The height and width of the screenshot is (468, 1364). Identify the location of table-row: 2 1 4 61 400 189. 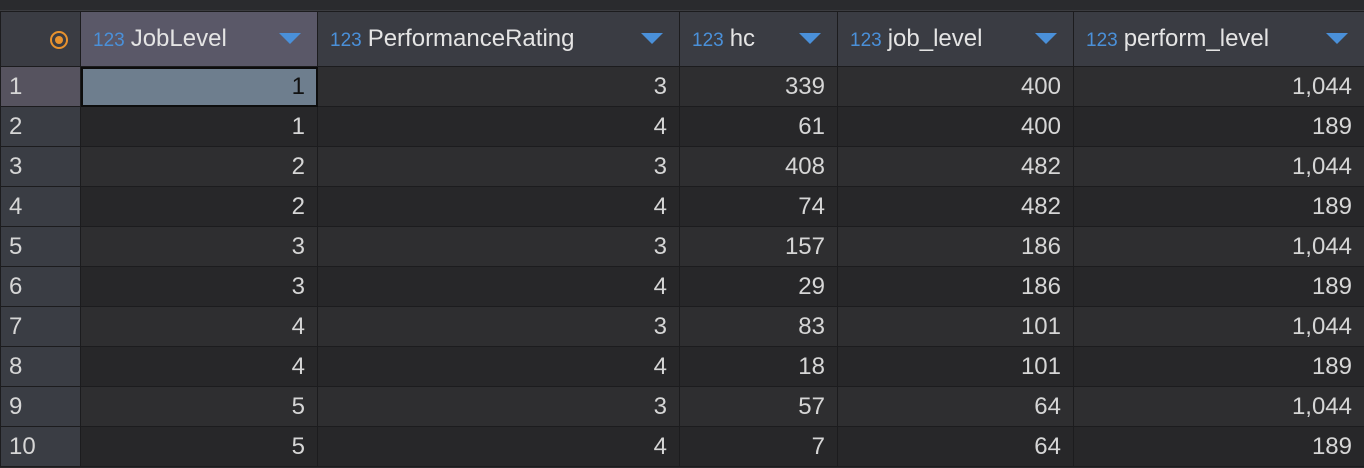
(682, 126).